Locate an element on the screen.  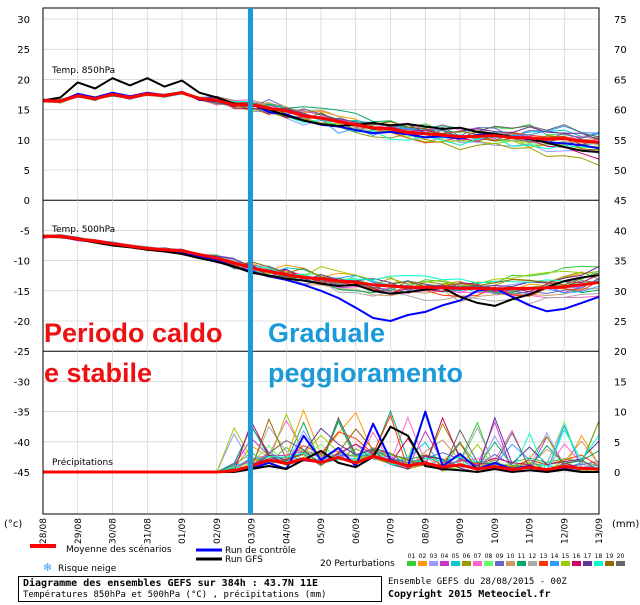
left-tick-label: 25 is located at coordinates (23, 50).